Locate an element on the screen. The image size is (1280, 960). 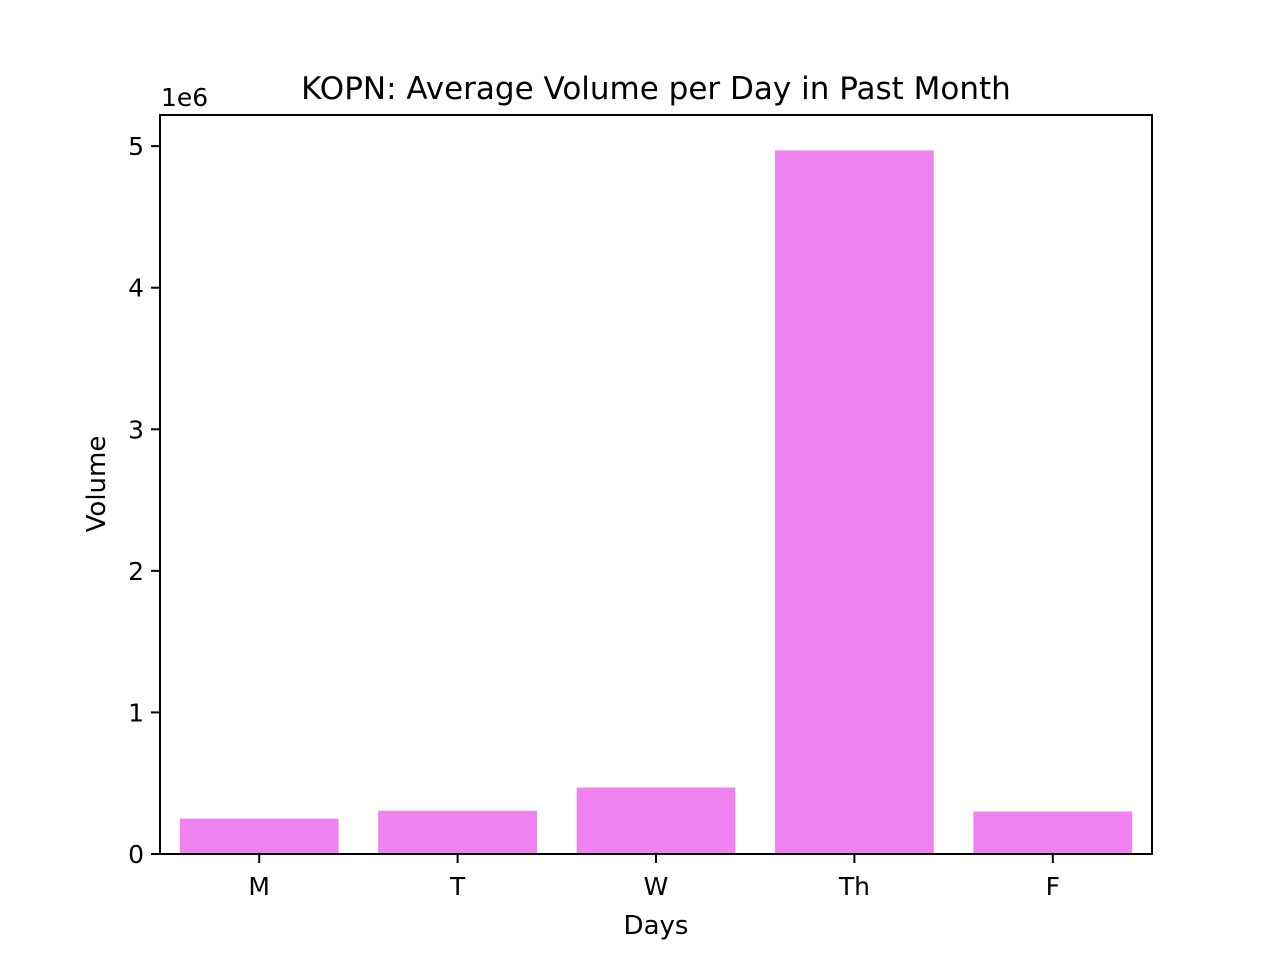
y-tick-label: 0 is located at coordinates (136, 854).